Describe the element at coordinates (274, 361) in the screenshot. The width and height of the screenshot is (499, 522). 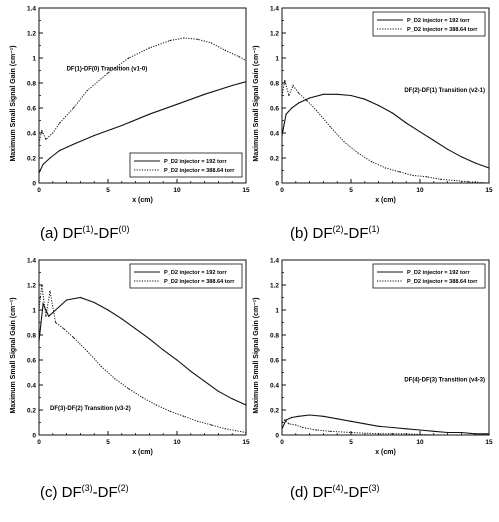
I see `y-tick-label: 0.6` at that location.